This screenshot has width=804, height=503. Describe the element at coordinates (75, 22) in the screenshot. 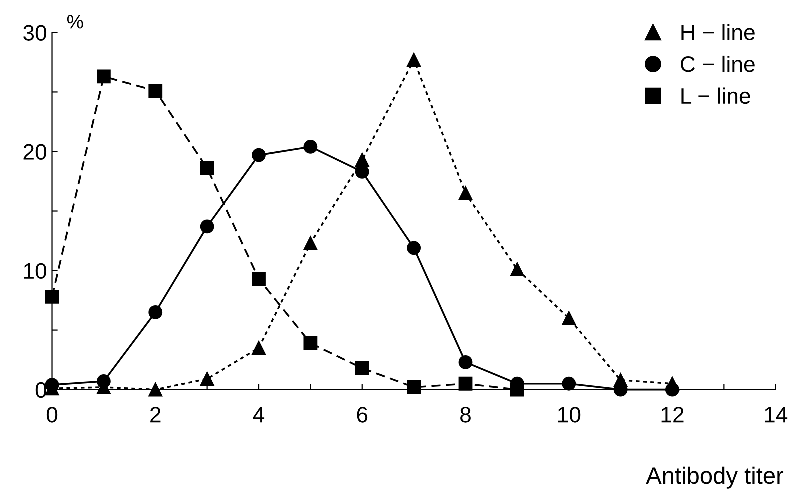

I see `y-axis-title: %` at that location.